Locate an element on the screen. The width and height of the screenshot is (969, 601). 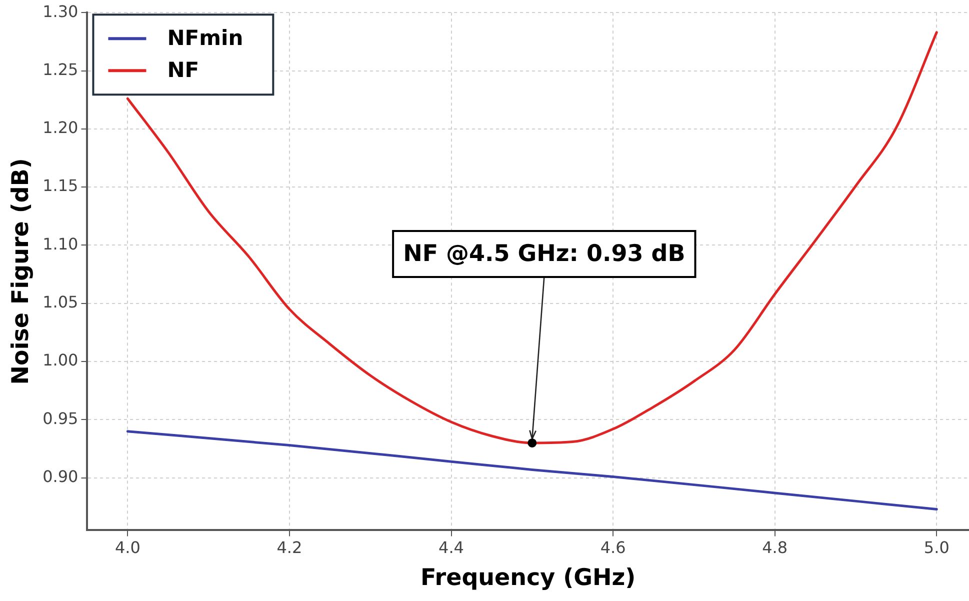
legend-label: NF is located at coordinates (183, 70).